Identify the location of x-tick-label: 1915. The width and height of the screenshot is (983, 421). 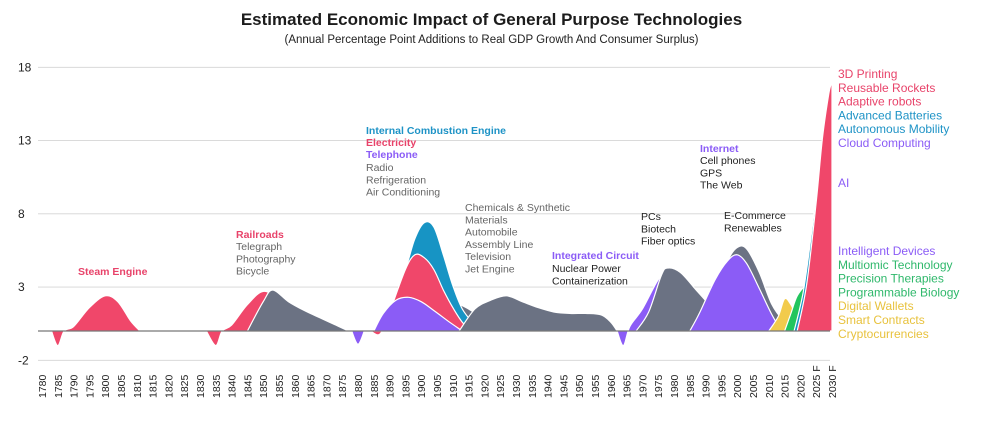
(470, 386).